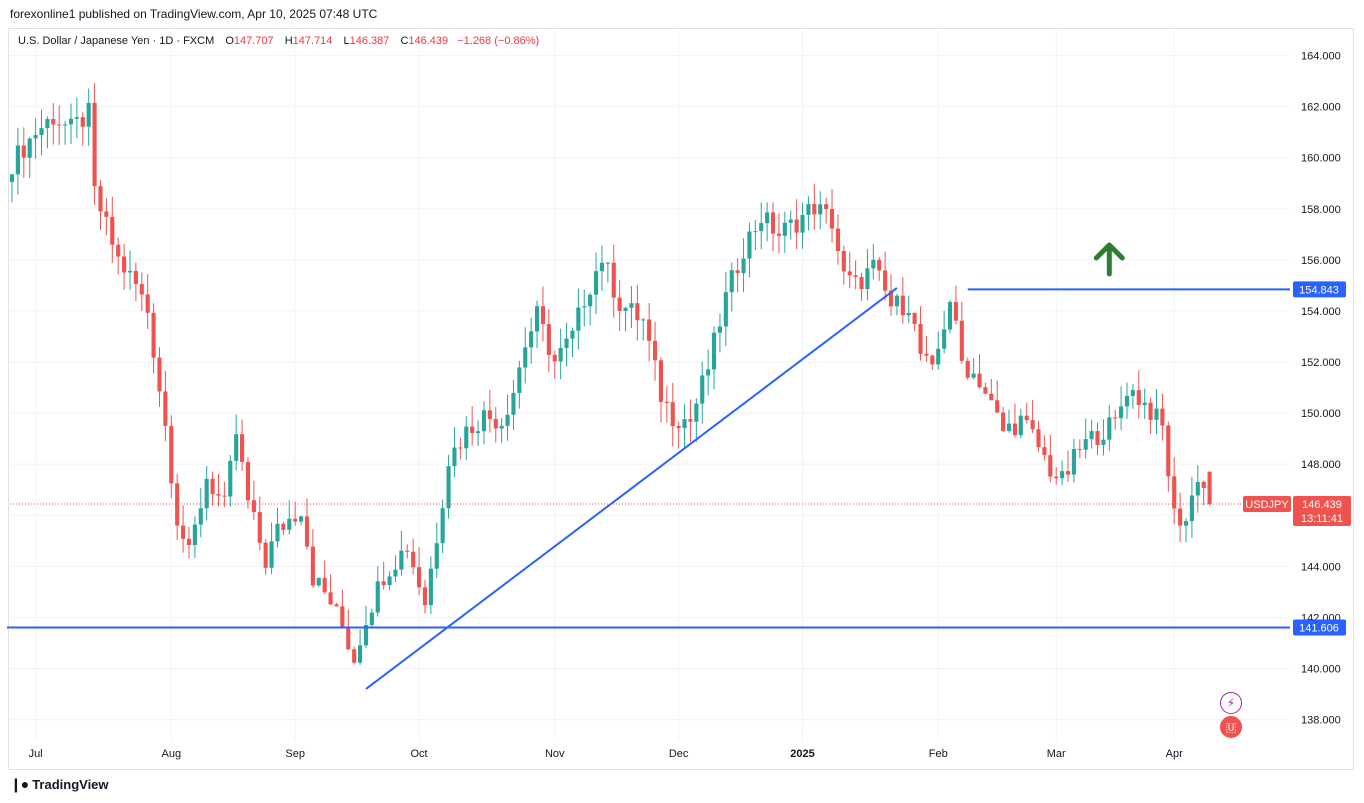 The image size is (1364, 803). Describe the element at coordinates (679, 754) in the screenshot. I see `x-tick-label: Dec` at that location.